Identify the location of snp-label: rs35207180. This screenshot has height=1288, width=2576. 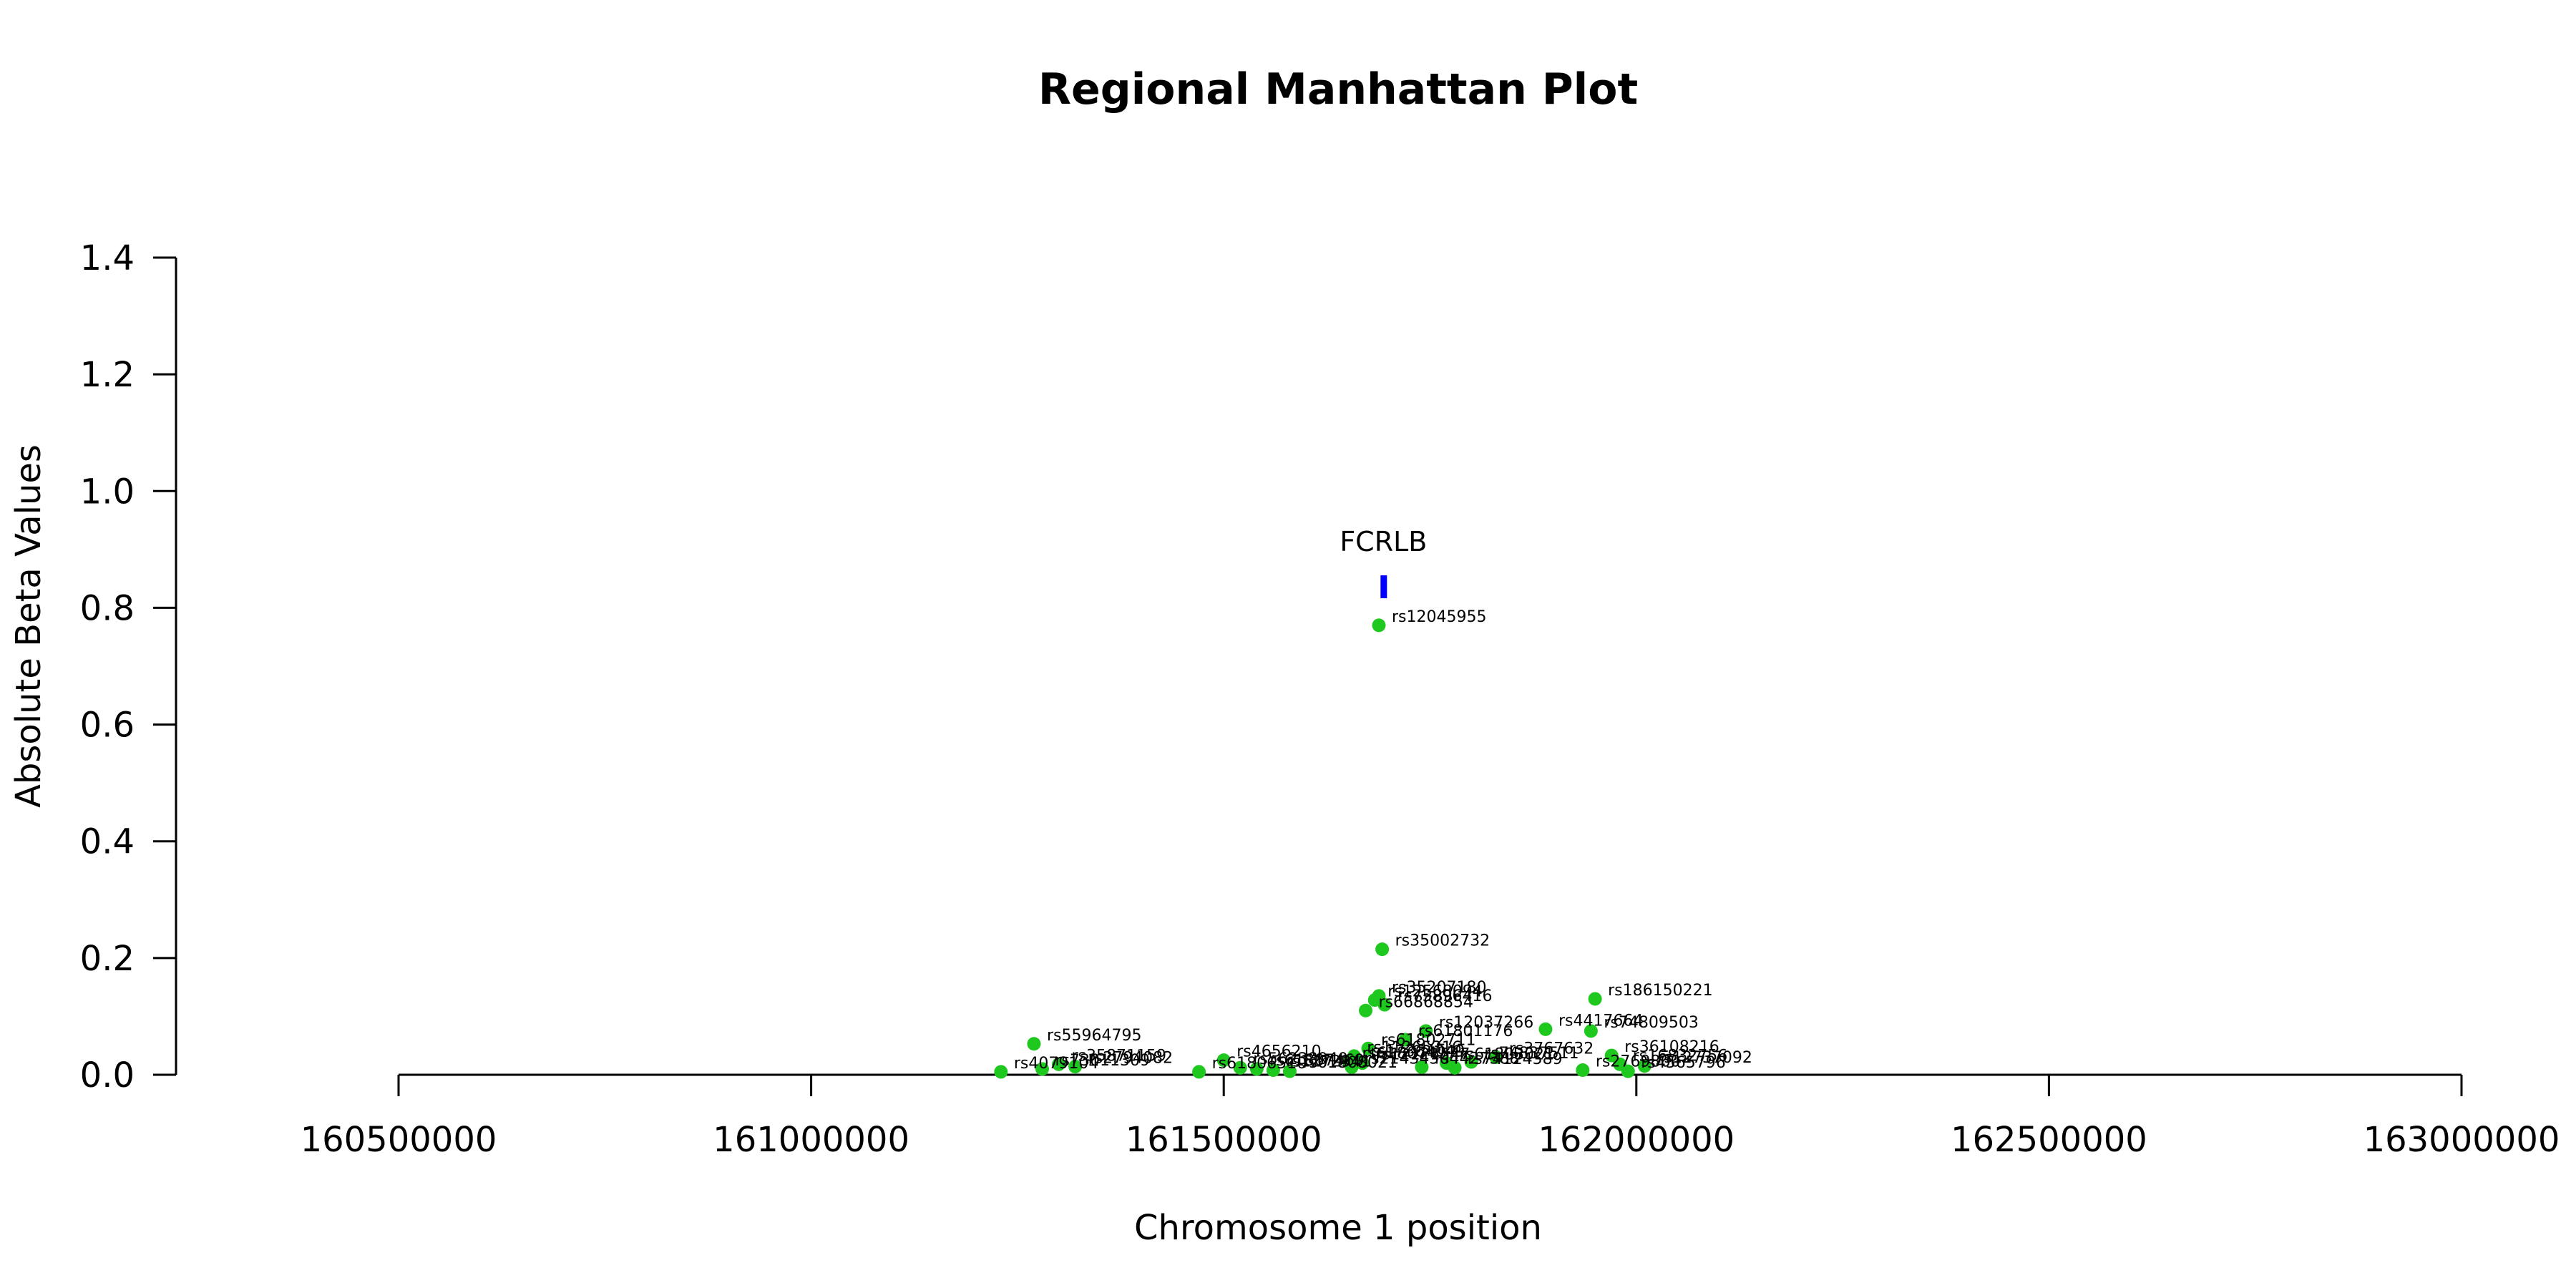
(1439, 988).